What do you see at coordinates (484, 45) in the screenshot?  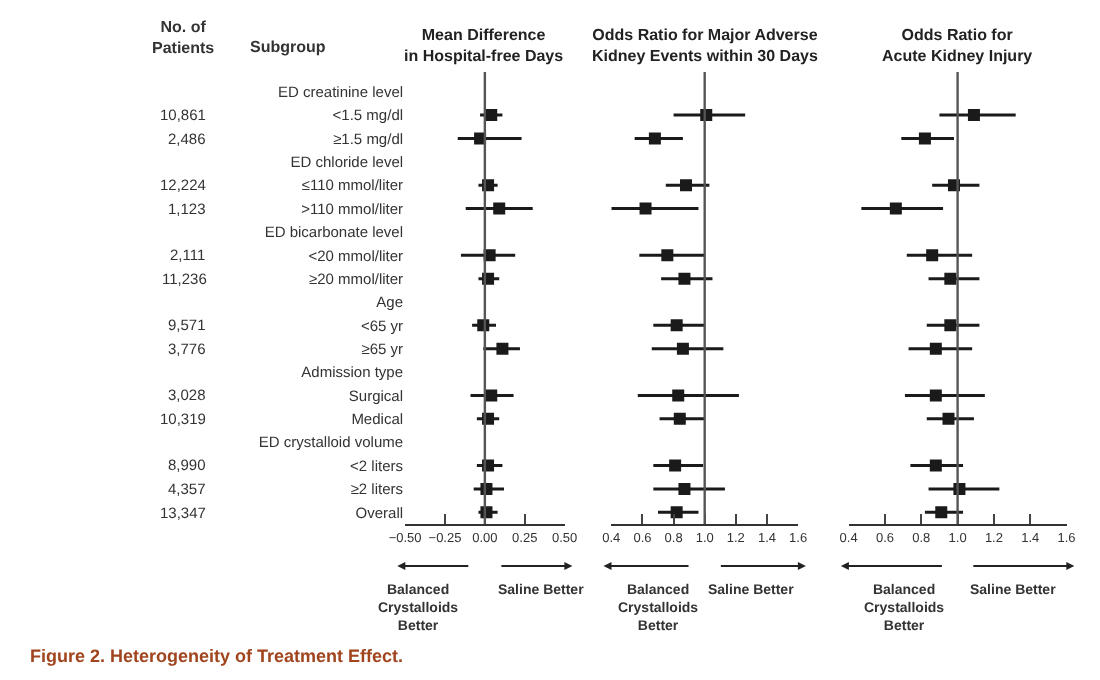 I see `chart-title: Mean Difference in Hospital-free Days` at bounding box center [484, 45].